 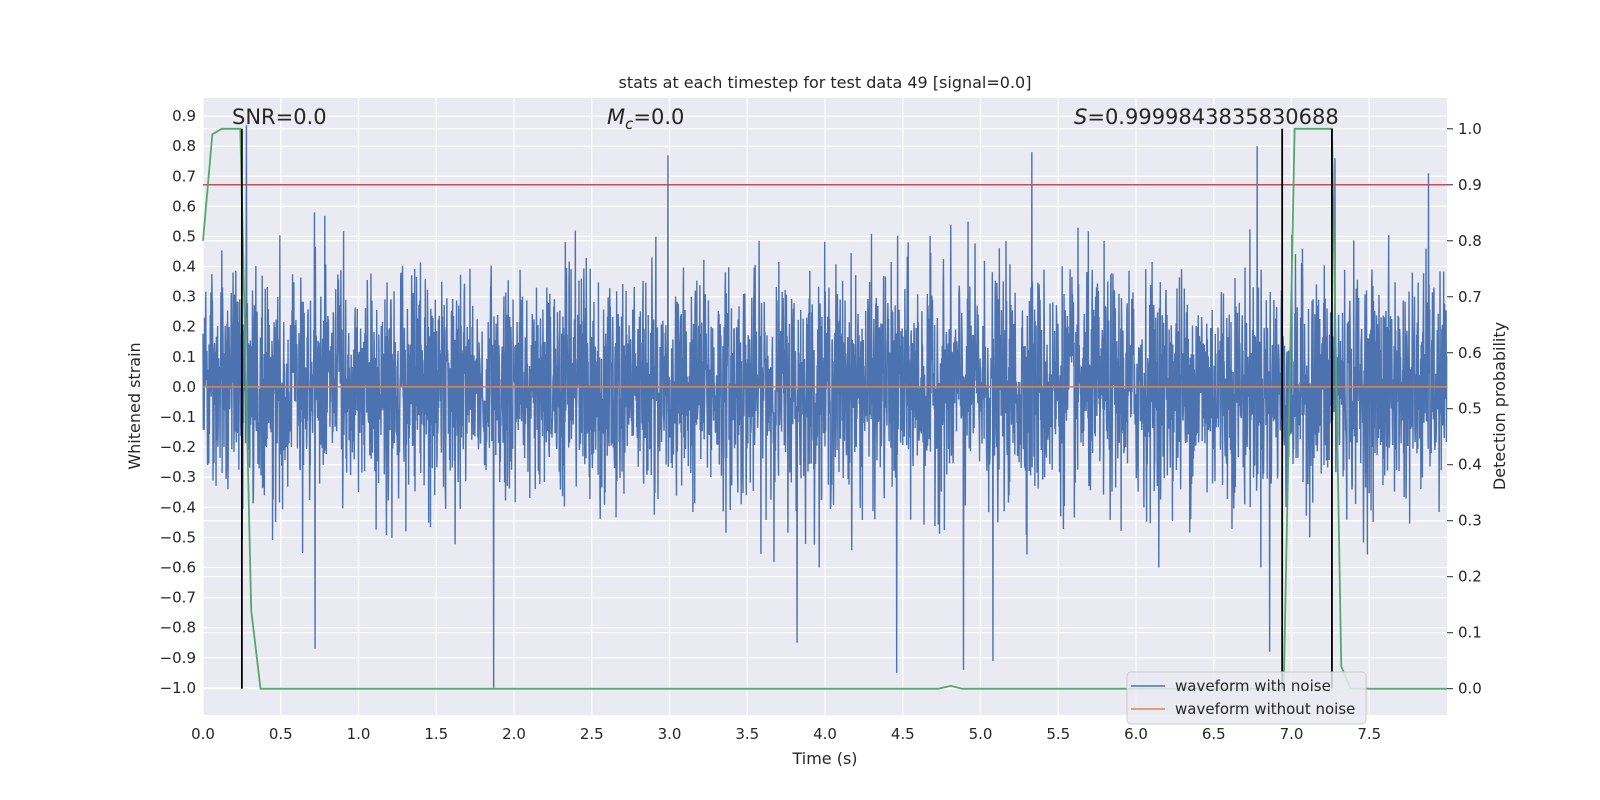 What do you see at coordinates (184, 146) in the screenshot?
I see `y-tick-label: 0.8` at bounding box center [184, 146].